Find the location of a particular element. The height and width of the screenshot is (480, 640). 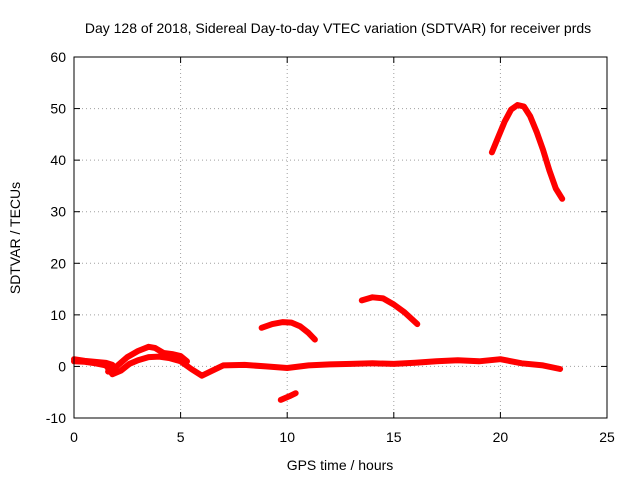

y-tick-label: 40 is located at coordinates (58, 160).